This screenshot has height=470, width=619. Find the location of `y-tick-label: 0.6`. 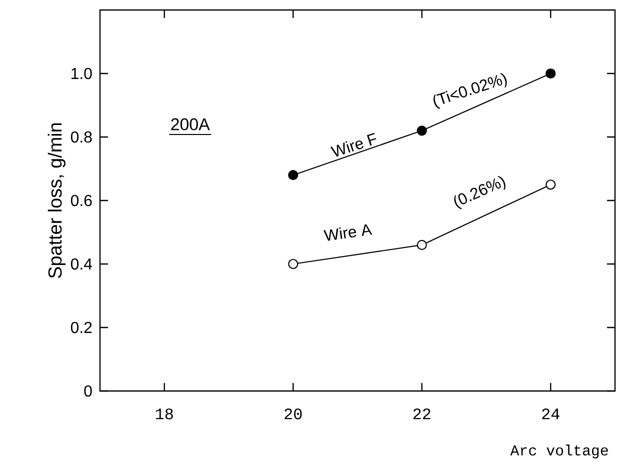

y-tick-label: 0.6 is located at coordinates (81, 200).